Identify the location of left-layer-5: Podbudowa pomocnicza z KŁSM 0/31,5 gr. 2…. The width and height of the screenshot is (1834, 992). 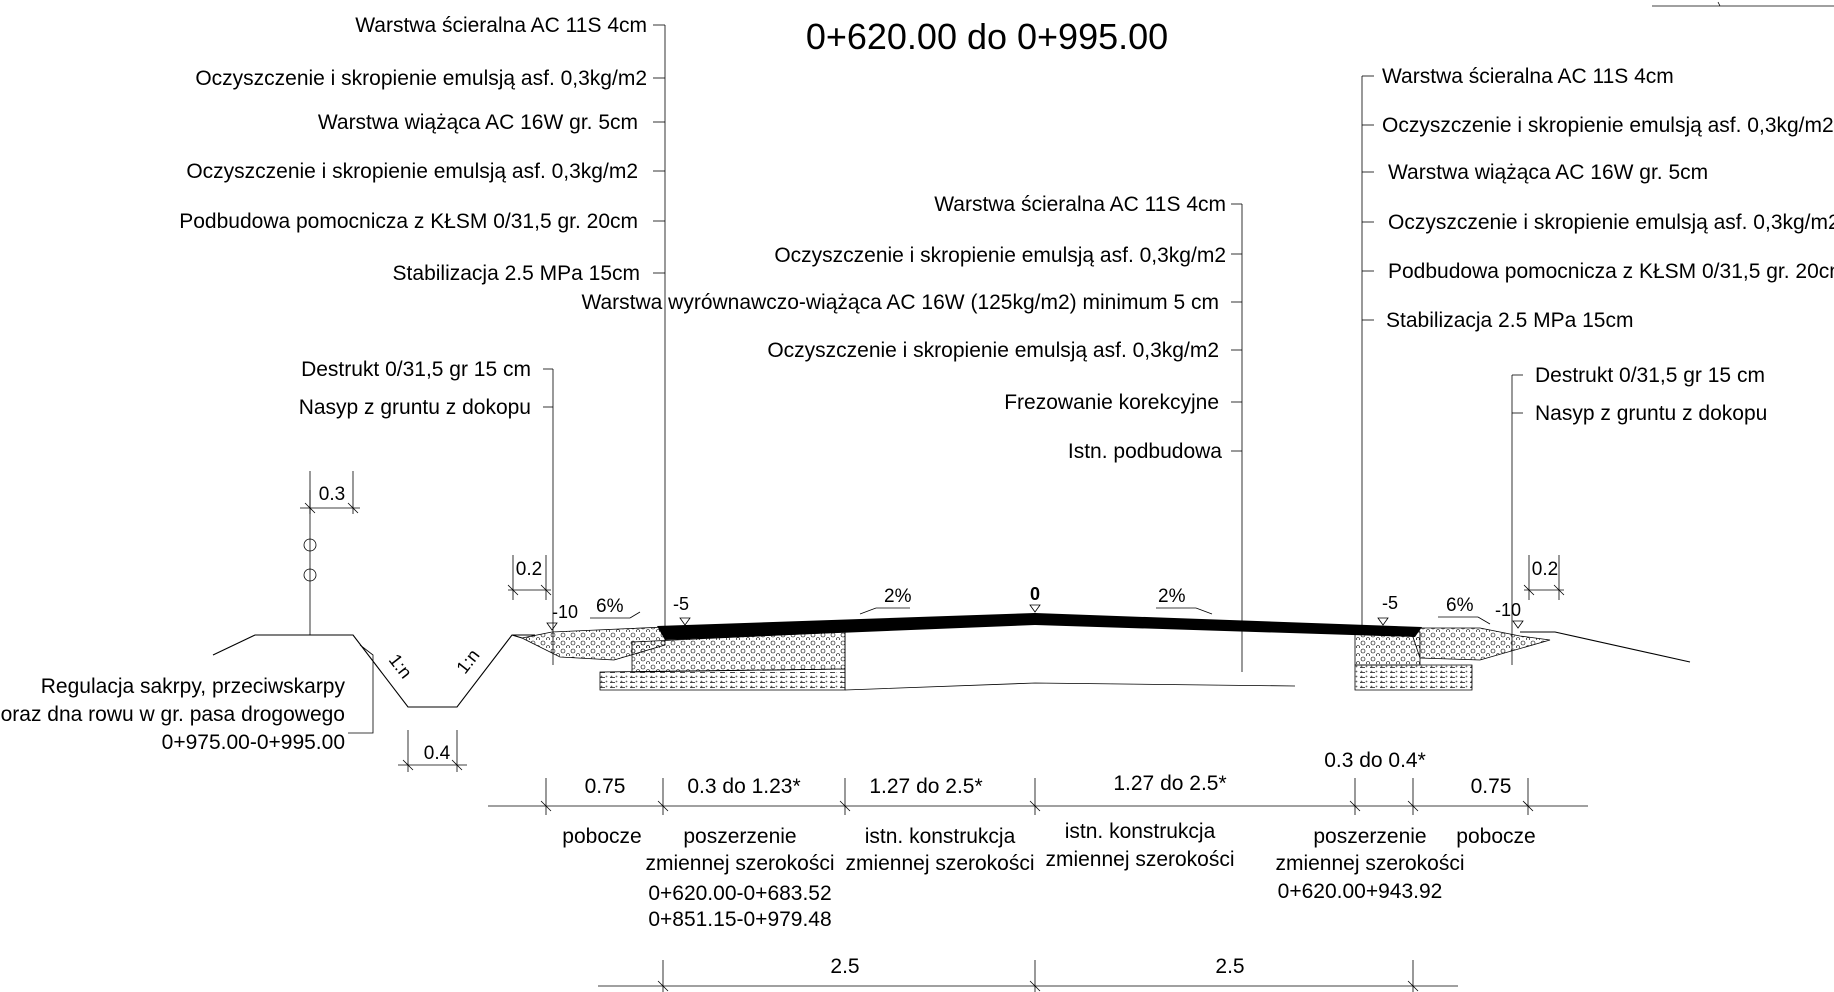
(408, 221).